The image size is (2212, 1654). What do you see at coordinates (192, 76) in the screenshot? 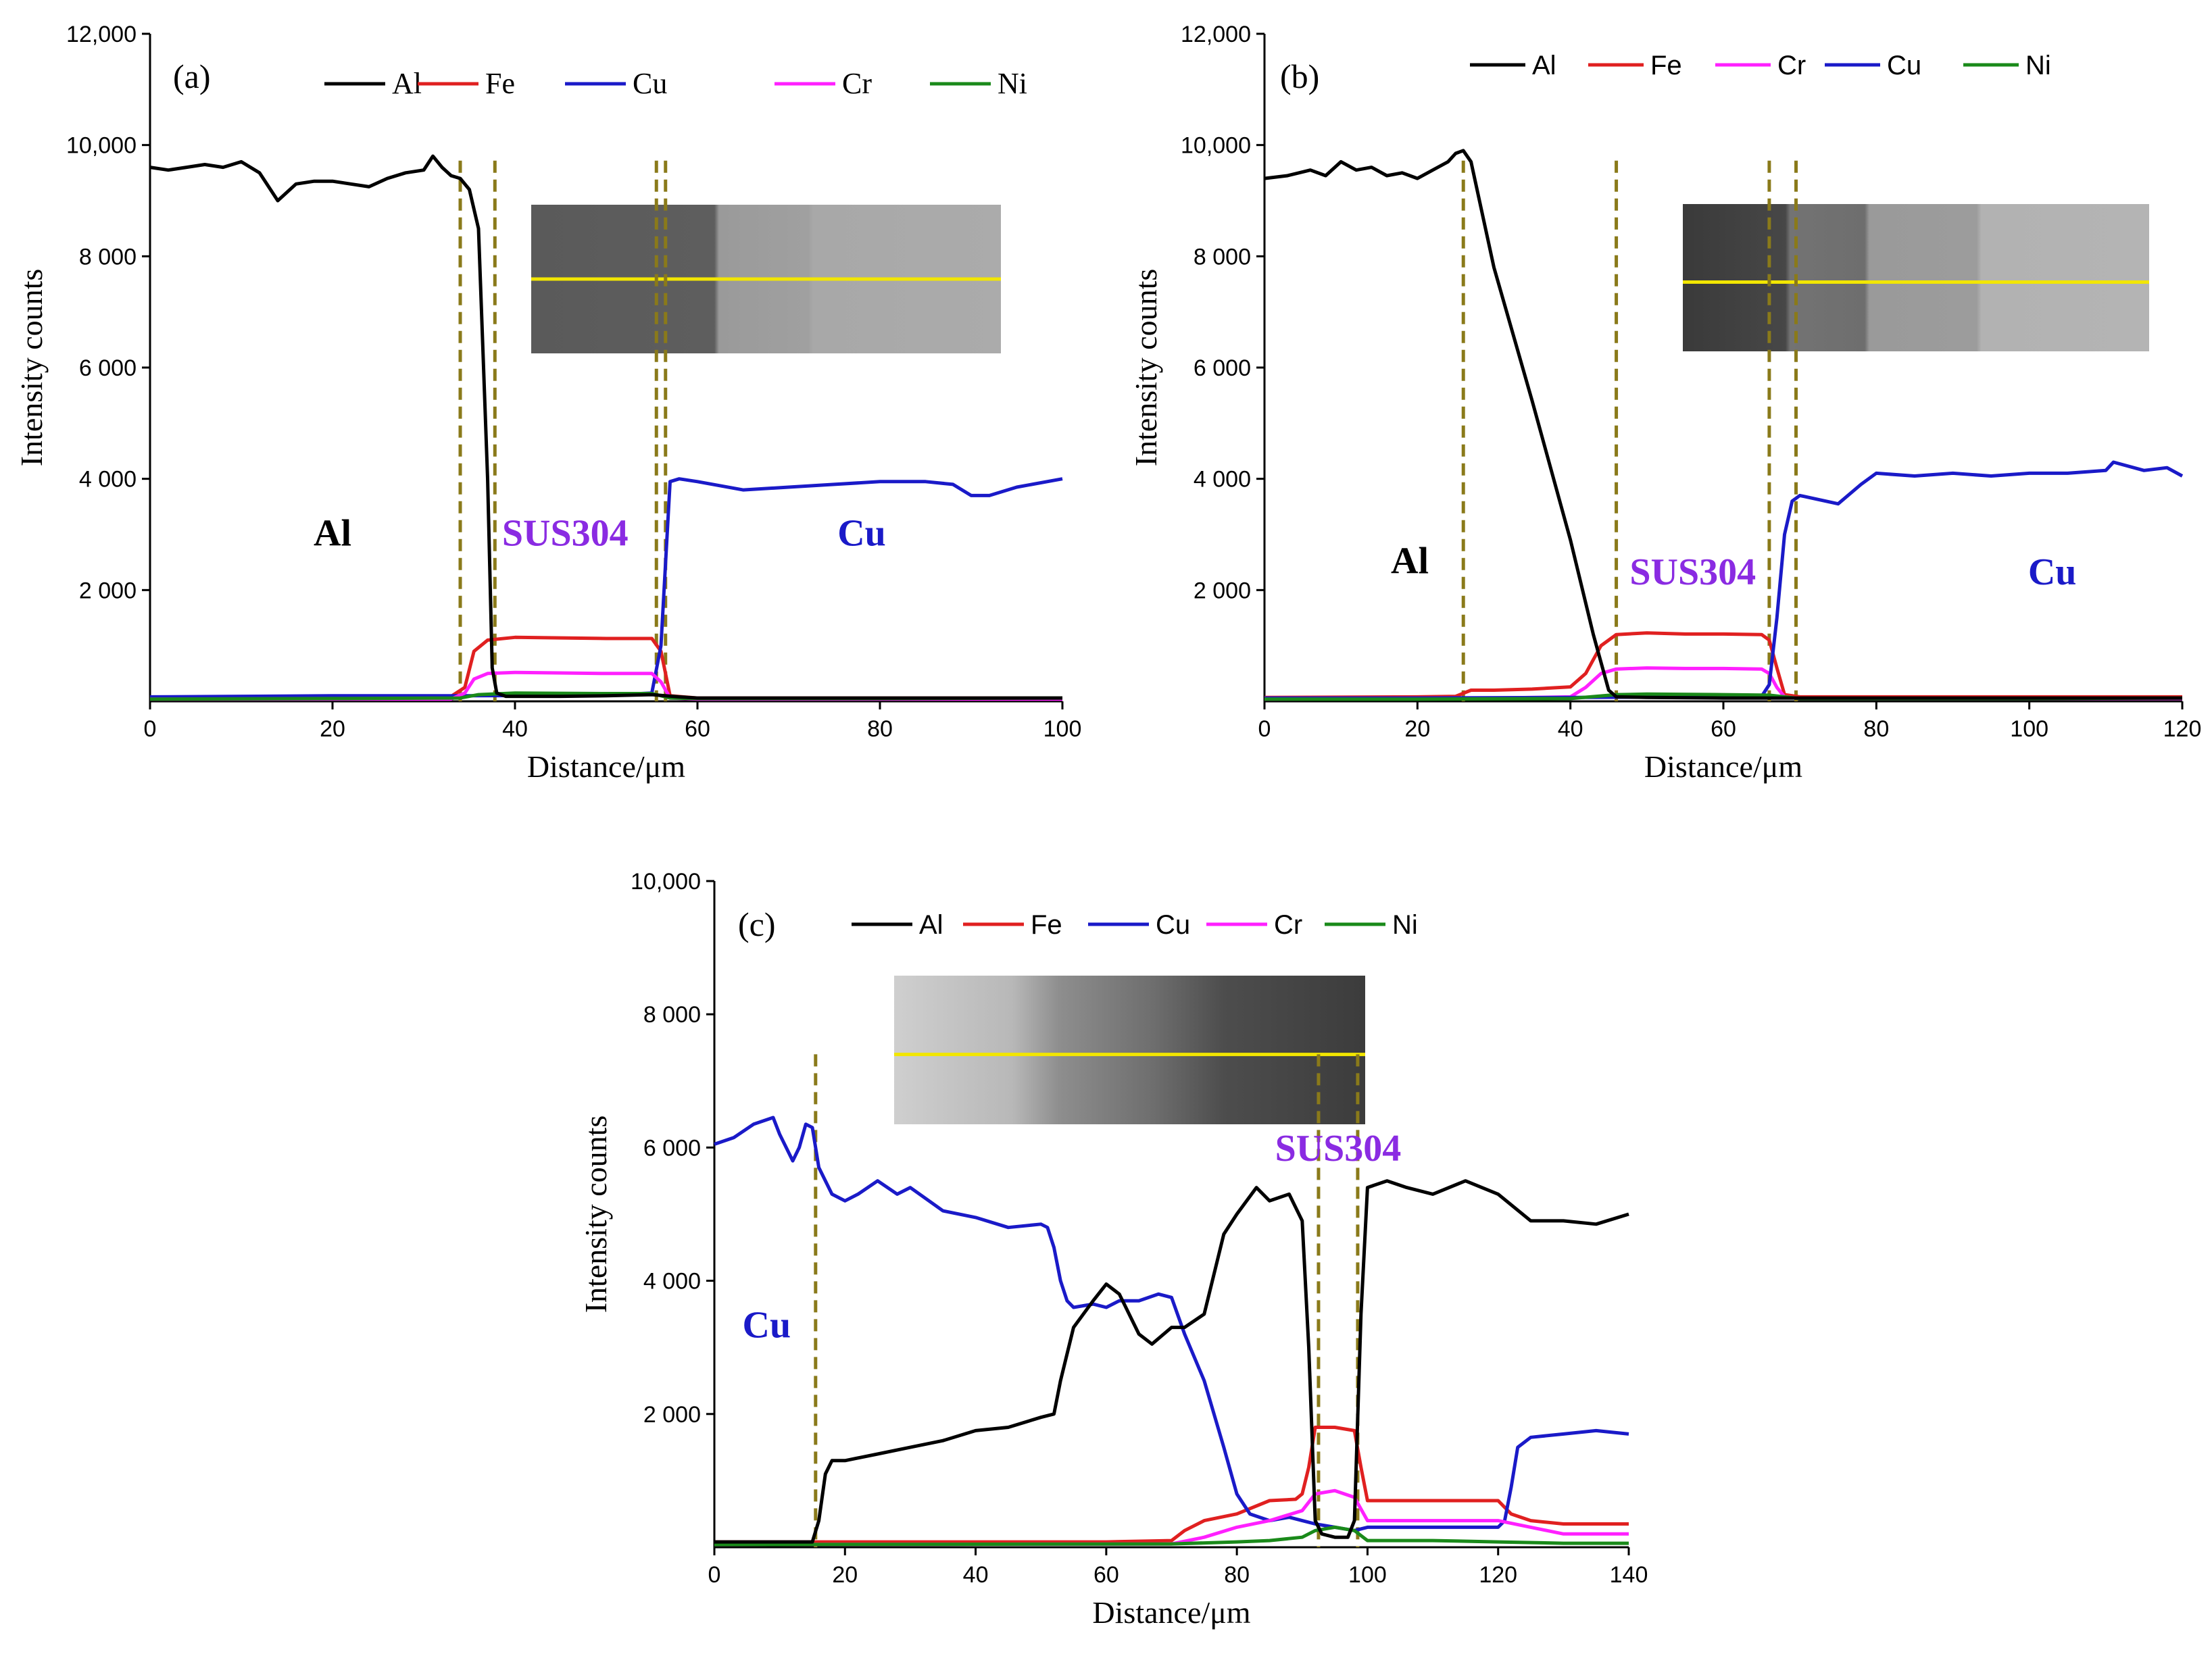
I see `panel-label: (a)` at bounding box center [192, 76].